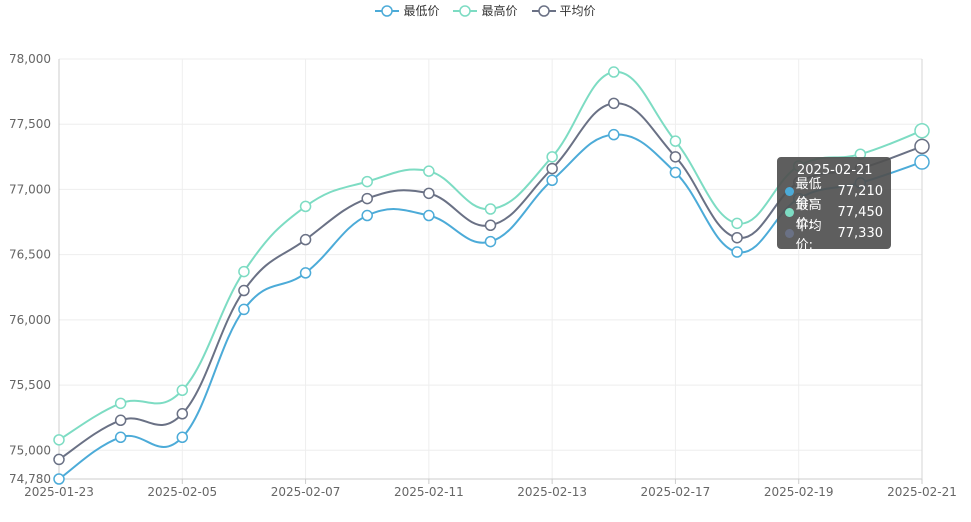  What do you see at coordinates (30, 385) in the screenshot?
I see `y-tick-label: 75,500` at bounding box center [30, 385].